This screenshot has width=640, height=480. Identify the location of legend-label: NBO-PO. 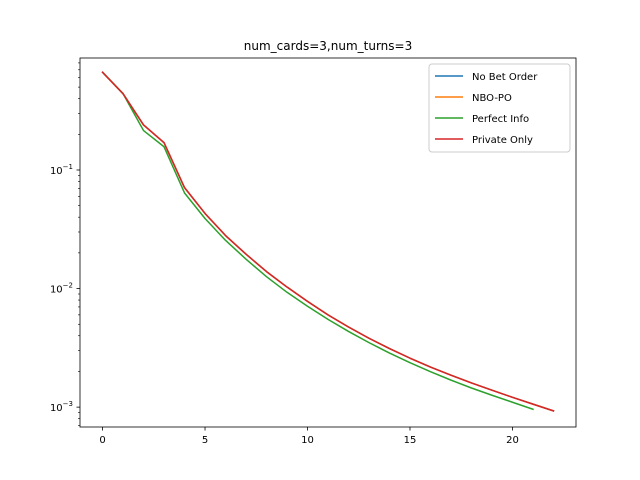
(492, 98).